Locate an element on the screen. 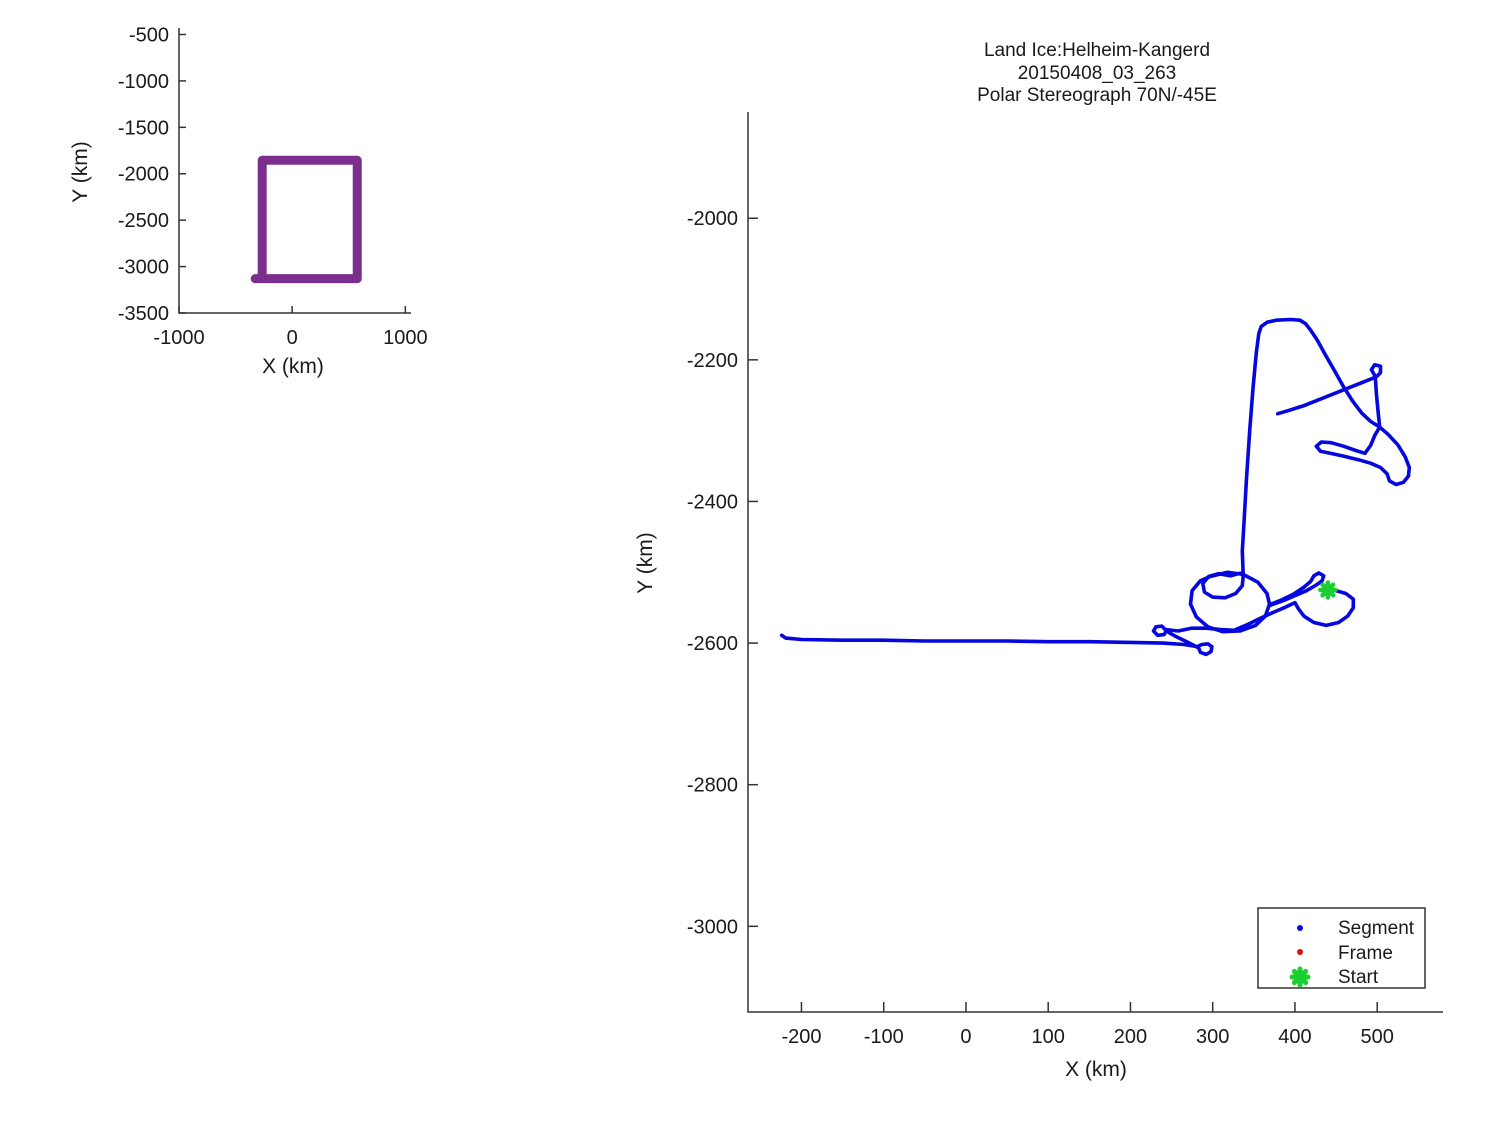 Image resolution: width=1500 pixels, height=1125 pixels. y-tick-label: -2800 is located at coordinates (712, 786).